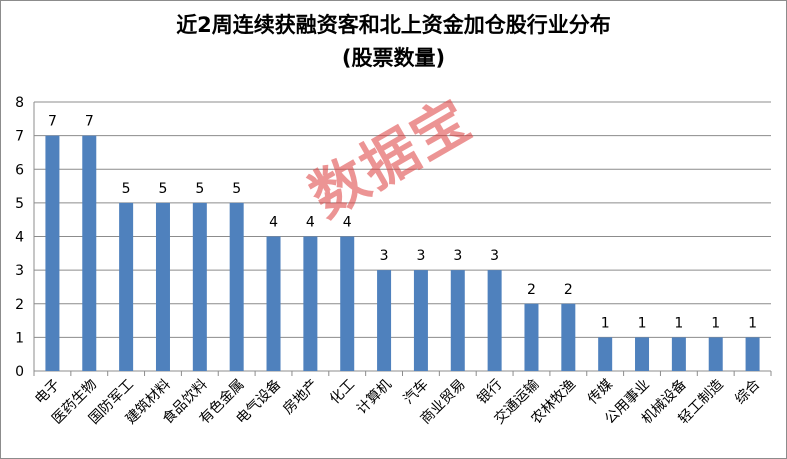  Describe the element at coordinates (715, 323) in the screenshot. I see `data-label-轻工制造: 1` at that location.